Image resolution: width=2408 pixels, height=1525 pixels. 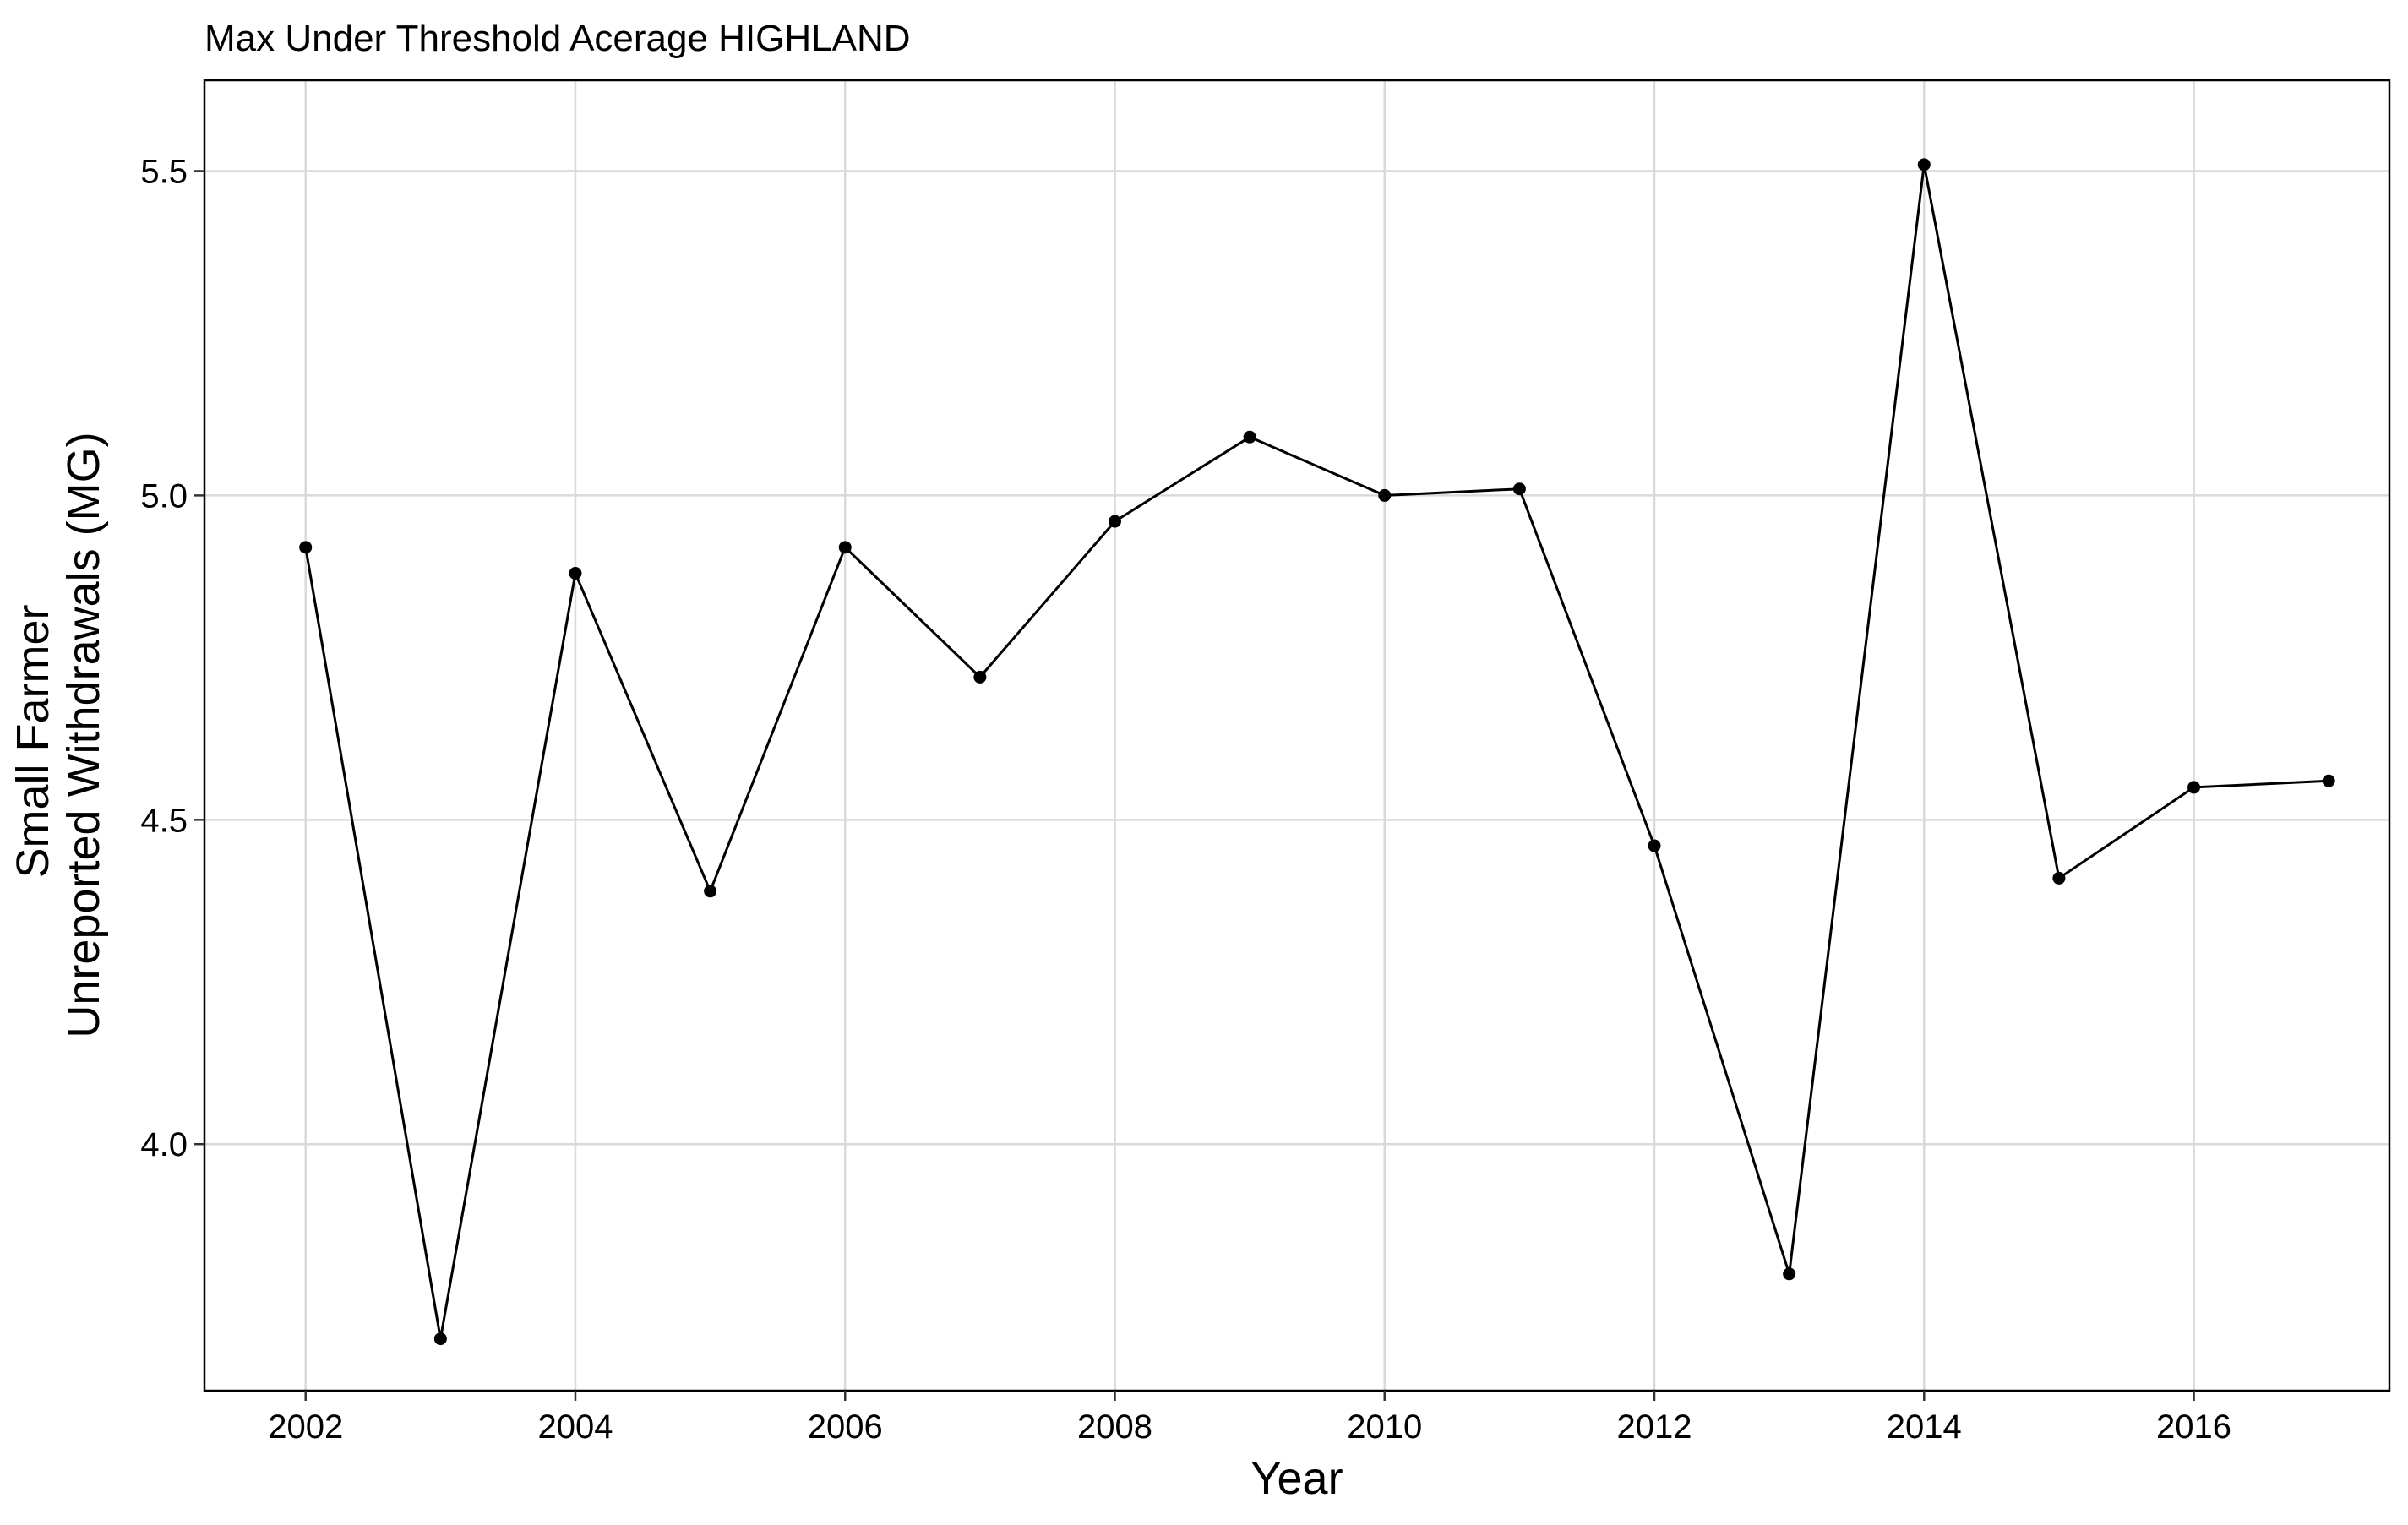 What do you see at coordinates (164, 1144) in the screenshot?
I see `y-tick-label: 4.0` at bounding box center [164, 1144].